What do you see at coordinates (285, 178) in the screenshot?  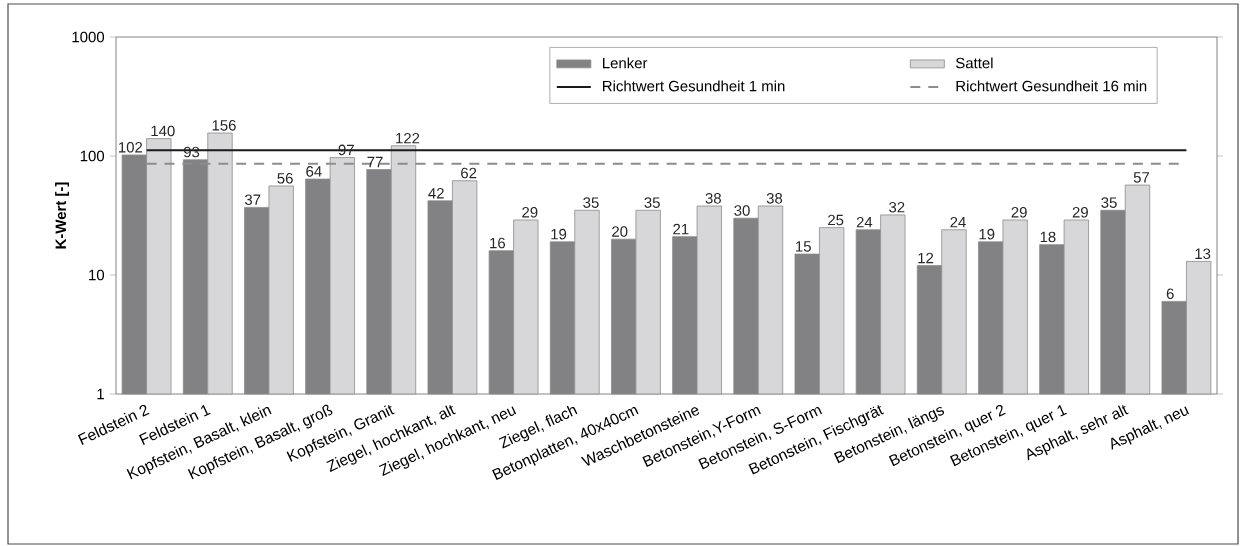 I see `data-label: 56` at bounding box center [285, 178].